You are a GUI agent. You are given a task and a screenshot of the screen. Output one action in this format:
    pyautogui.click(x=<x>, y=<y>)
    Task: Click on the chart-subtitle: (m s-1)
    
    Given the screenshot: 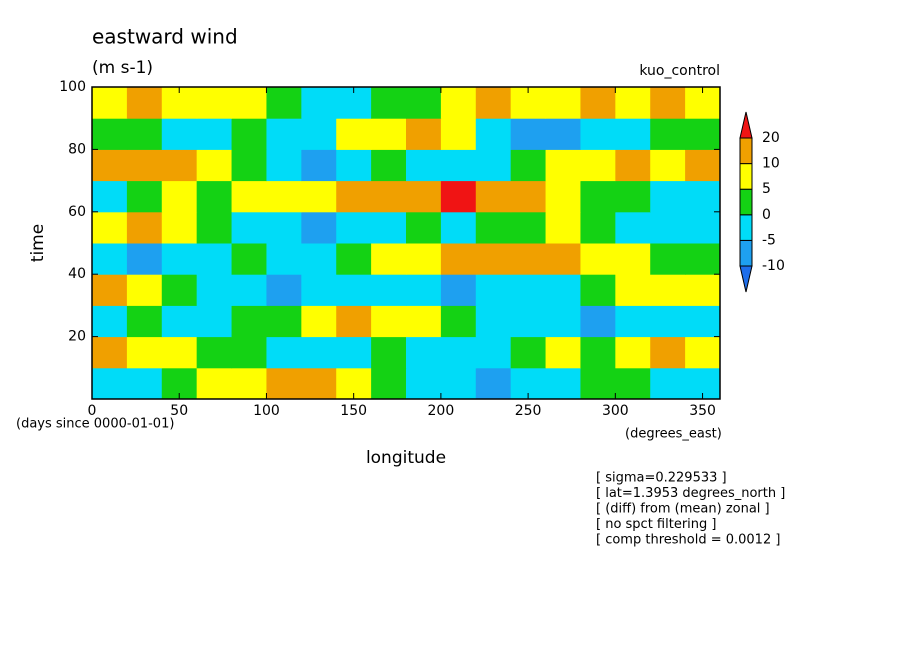 What is the action you would take?
    pyautogui.click(x=122, y=68)
    